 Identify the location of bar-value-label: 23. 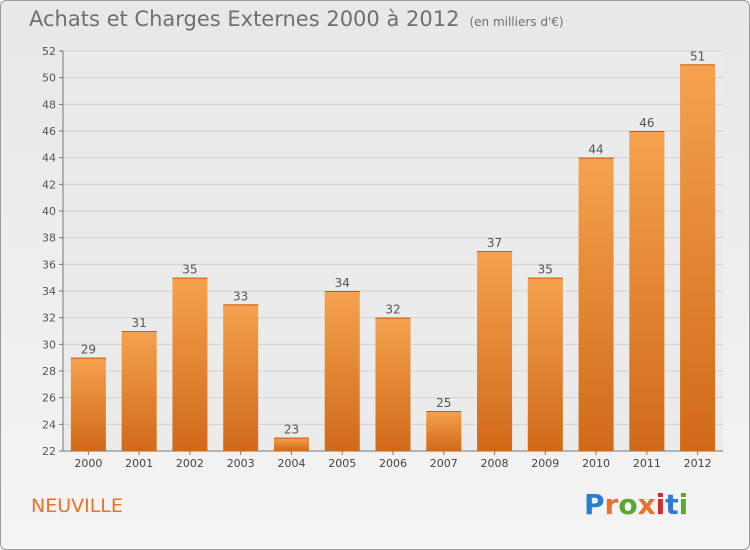
(291, 430).